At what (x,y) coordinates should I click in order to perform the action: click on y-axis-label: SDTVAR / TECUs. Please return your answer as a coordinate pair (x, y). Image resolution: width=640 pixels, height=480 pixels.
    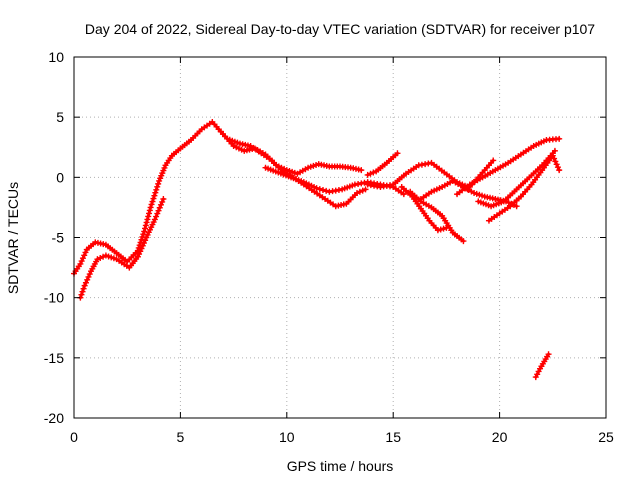
    Looking at the image, I should click on (13, 238).